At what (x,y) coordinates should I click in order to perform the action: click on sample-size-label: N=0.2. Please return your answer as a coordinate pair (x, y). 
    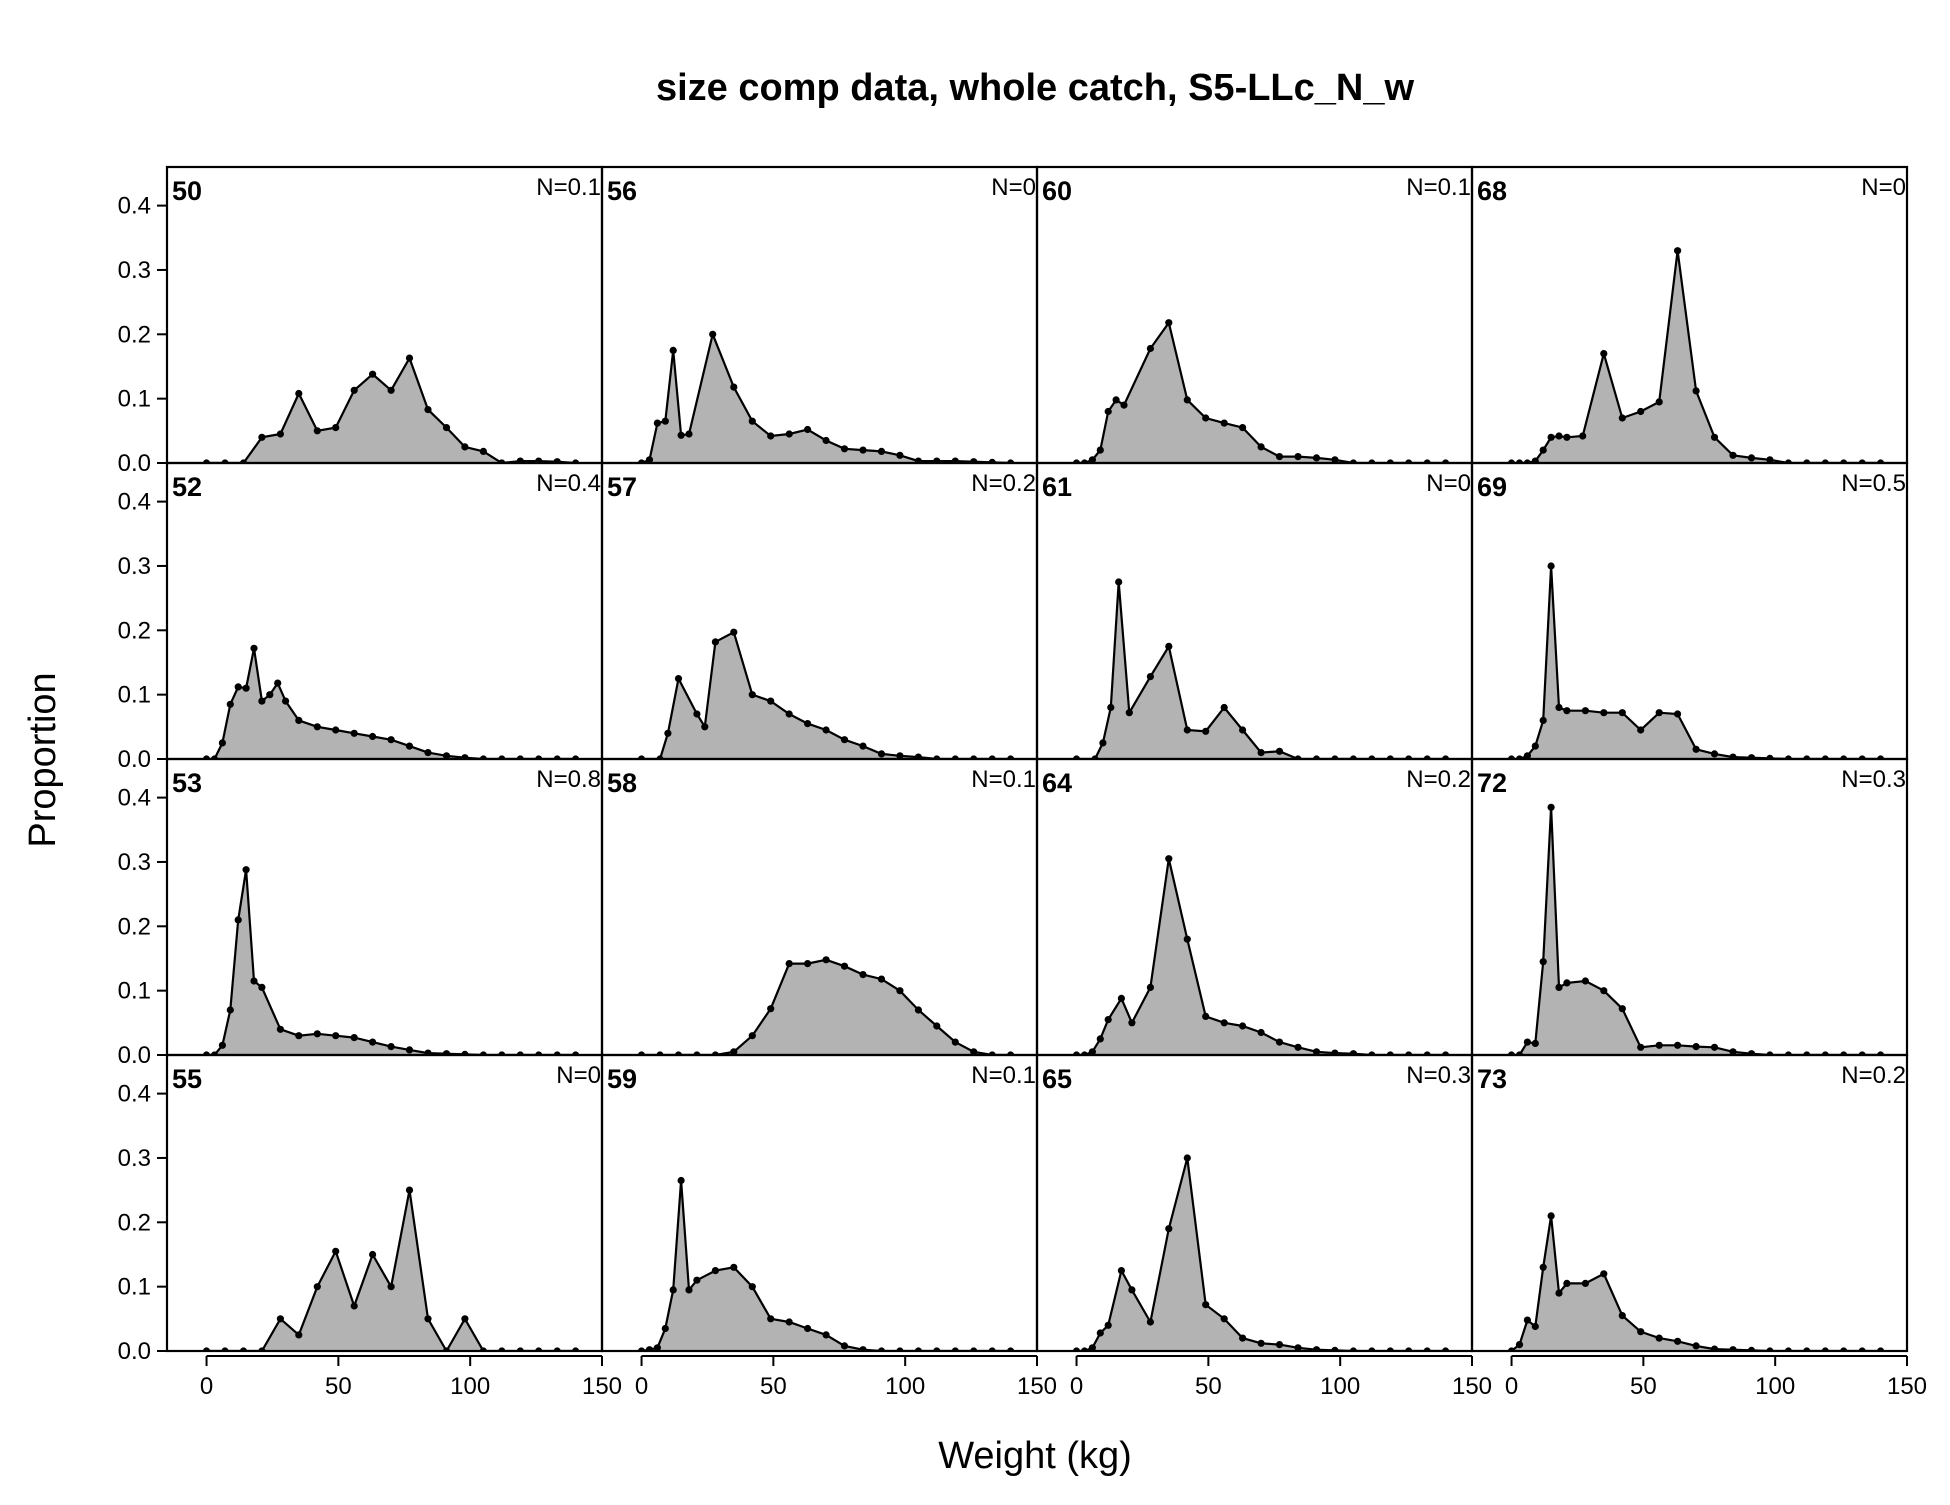
    Looking at the image, I should click on (1873, 1075).